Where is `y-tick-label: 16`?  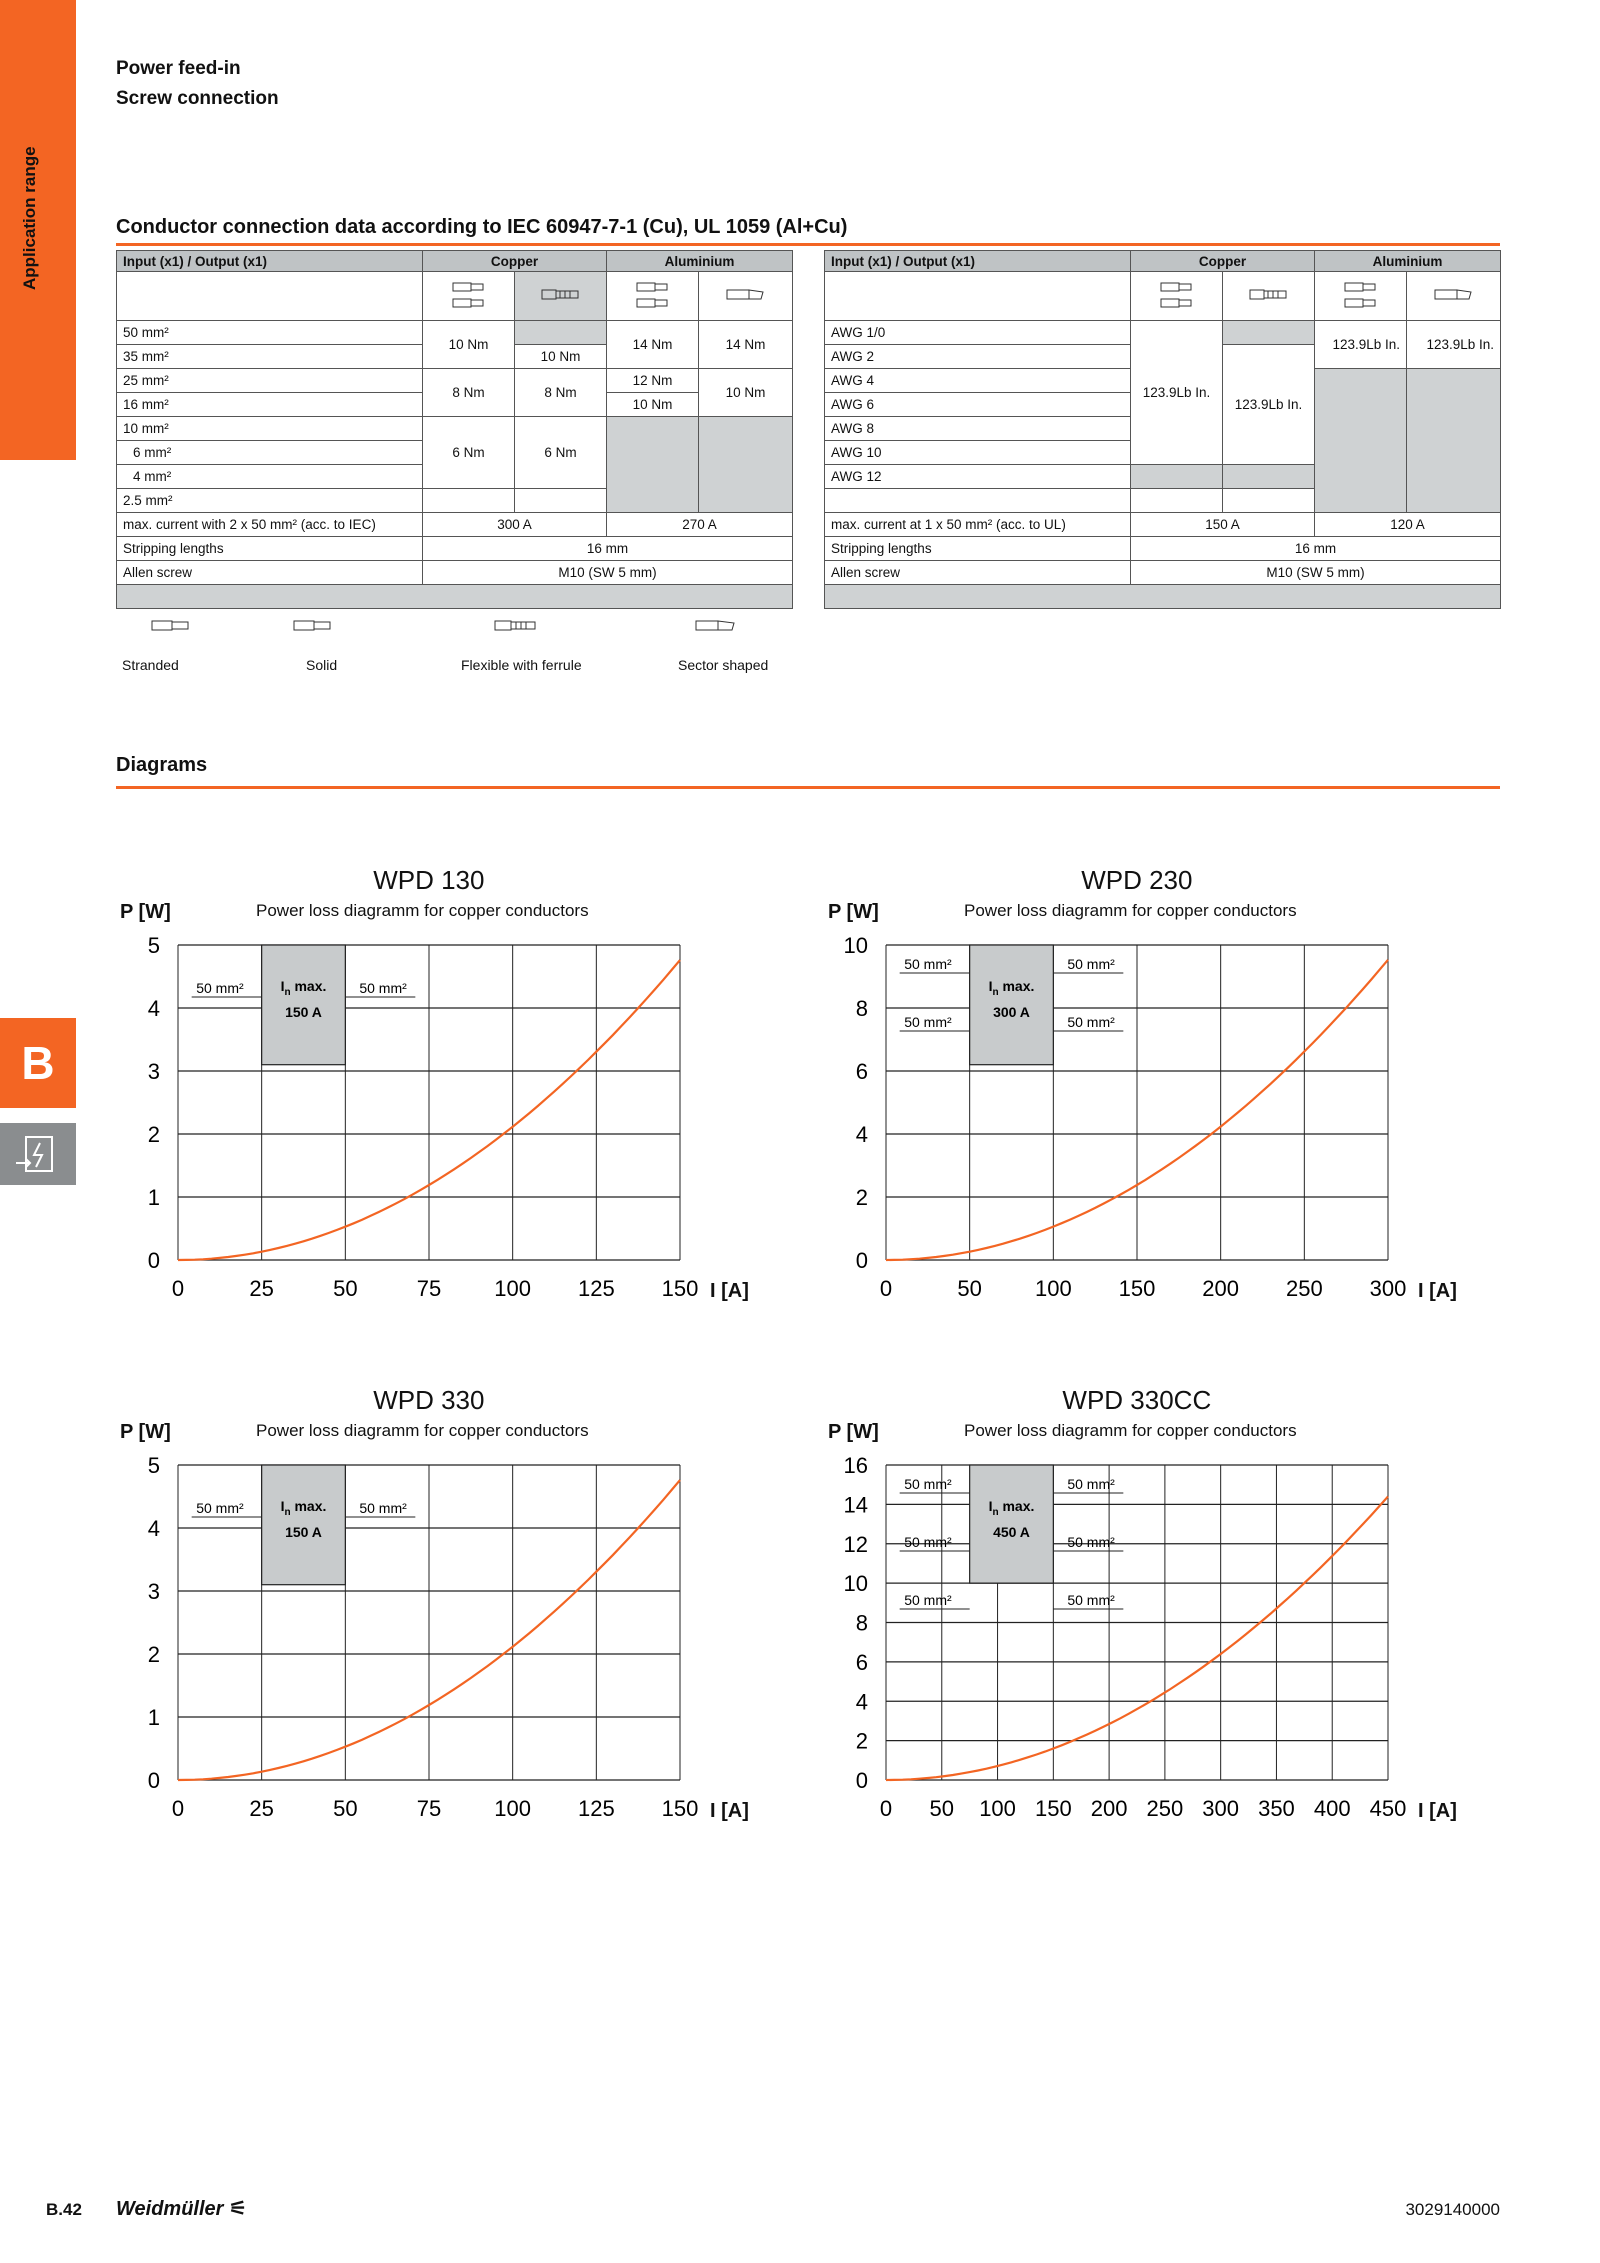 y-tick-label: 16 is located at coordinates (856, 1465).